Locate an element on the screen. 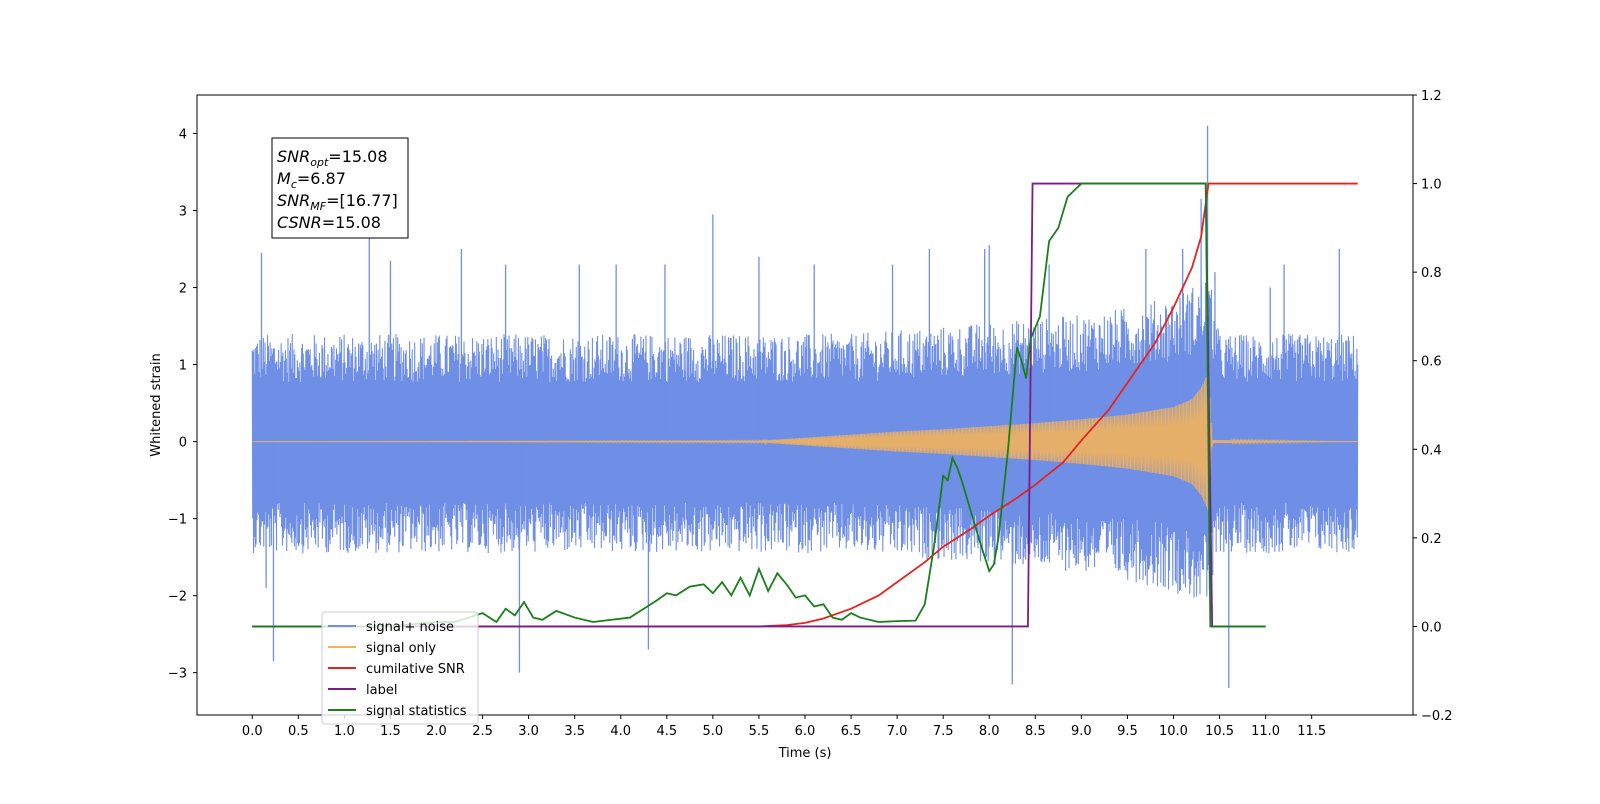 The image size is (1600, 804). x-tick-label: 11.5 is located at coordinates (1311, 731).